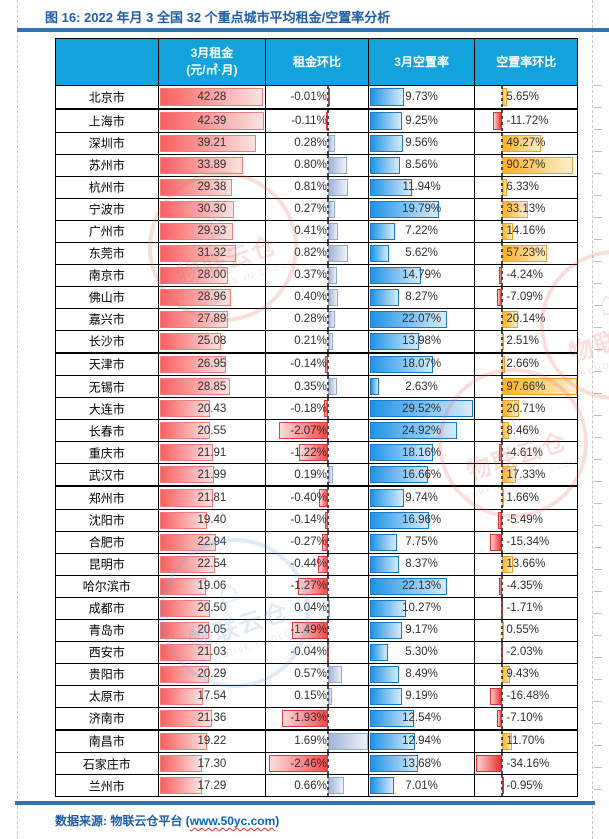  I want to click on vacancy-mom-cell: -16.48%, so click(525, 696).